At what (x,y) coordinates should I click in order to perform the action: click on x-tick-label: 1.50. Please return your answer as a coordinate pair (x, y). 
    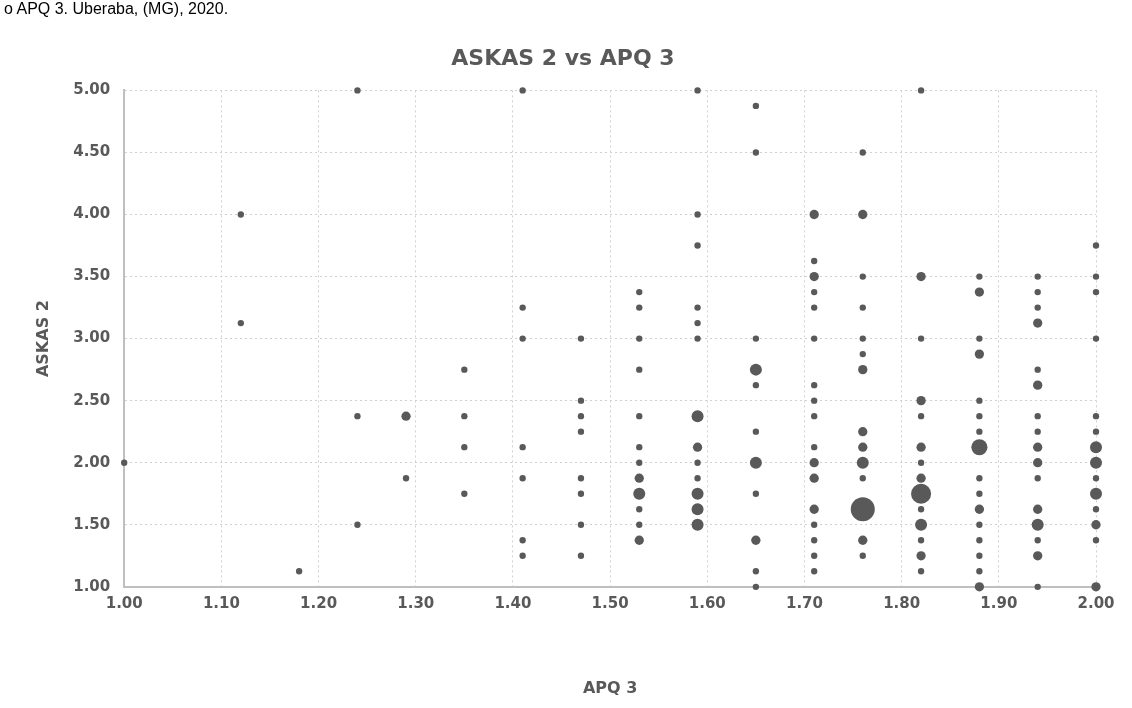
    Looking at the image, I should click on (610, 602).